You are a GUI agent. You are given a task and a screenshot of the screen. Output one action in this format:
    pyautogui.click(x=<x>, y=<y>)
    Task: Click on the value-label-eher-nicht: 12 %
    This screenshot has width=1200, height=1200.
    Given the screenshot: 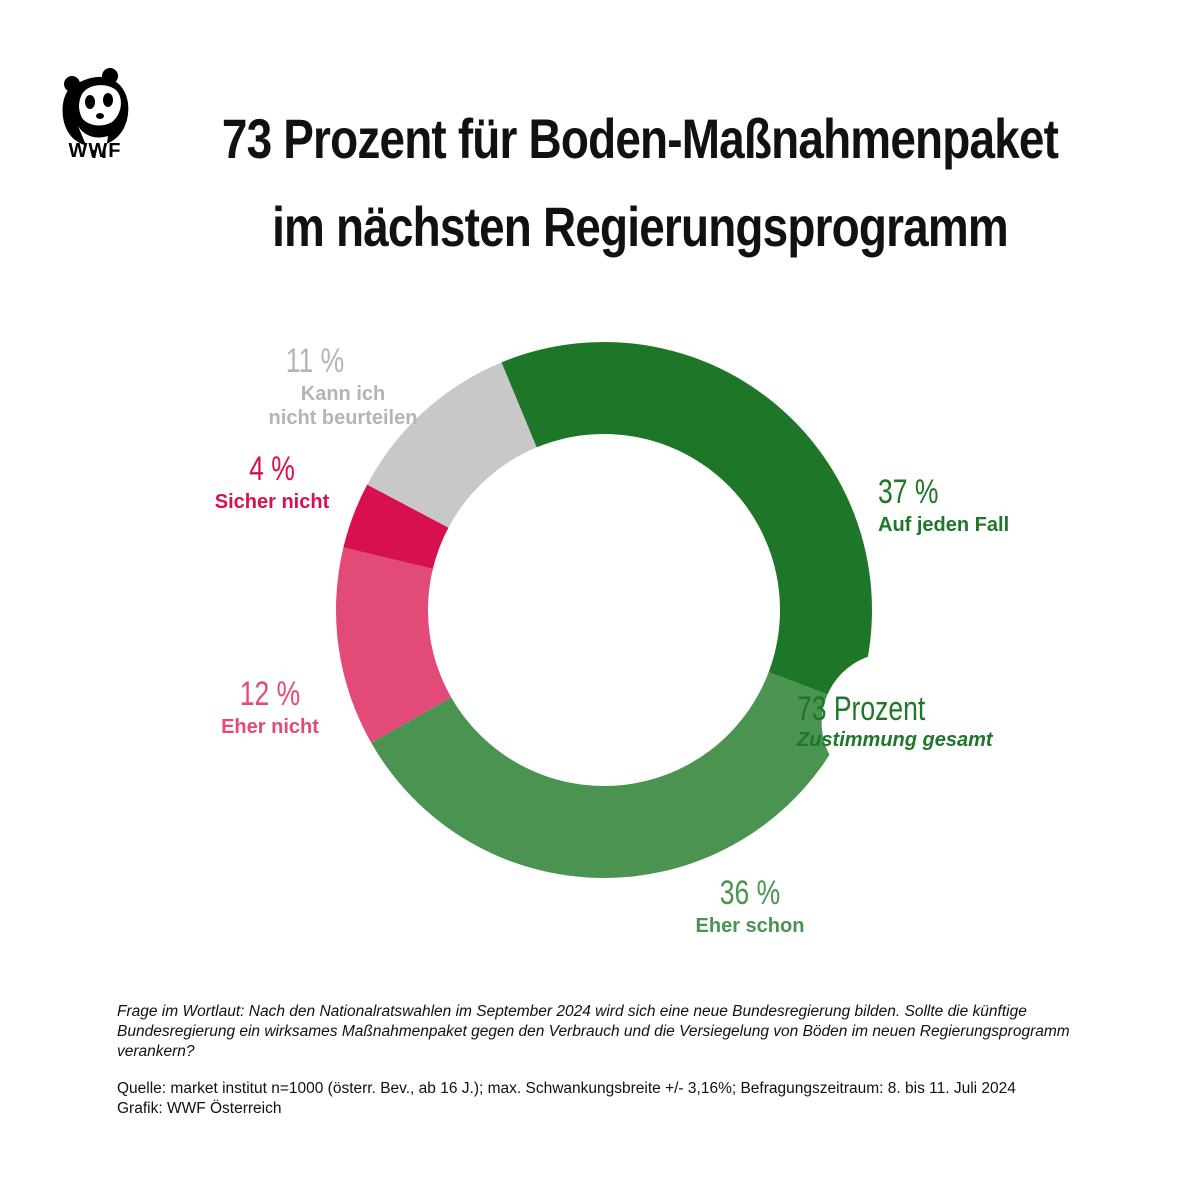 What is the action you would take?
    pyautogui.click(x=270, y=694)
    